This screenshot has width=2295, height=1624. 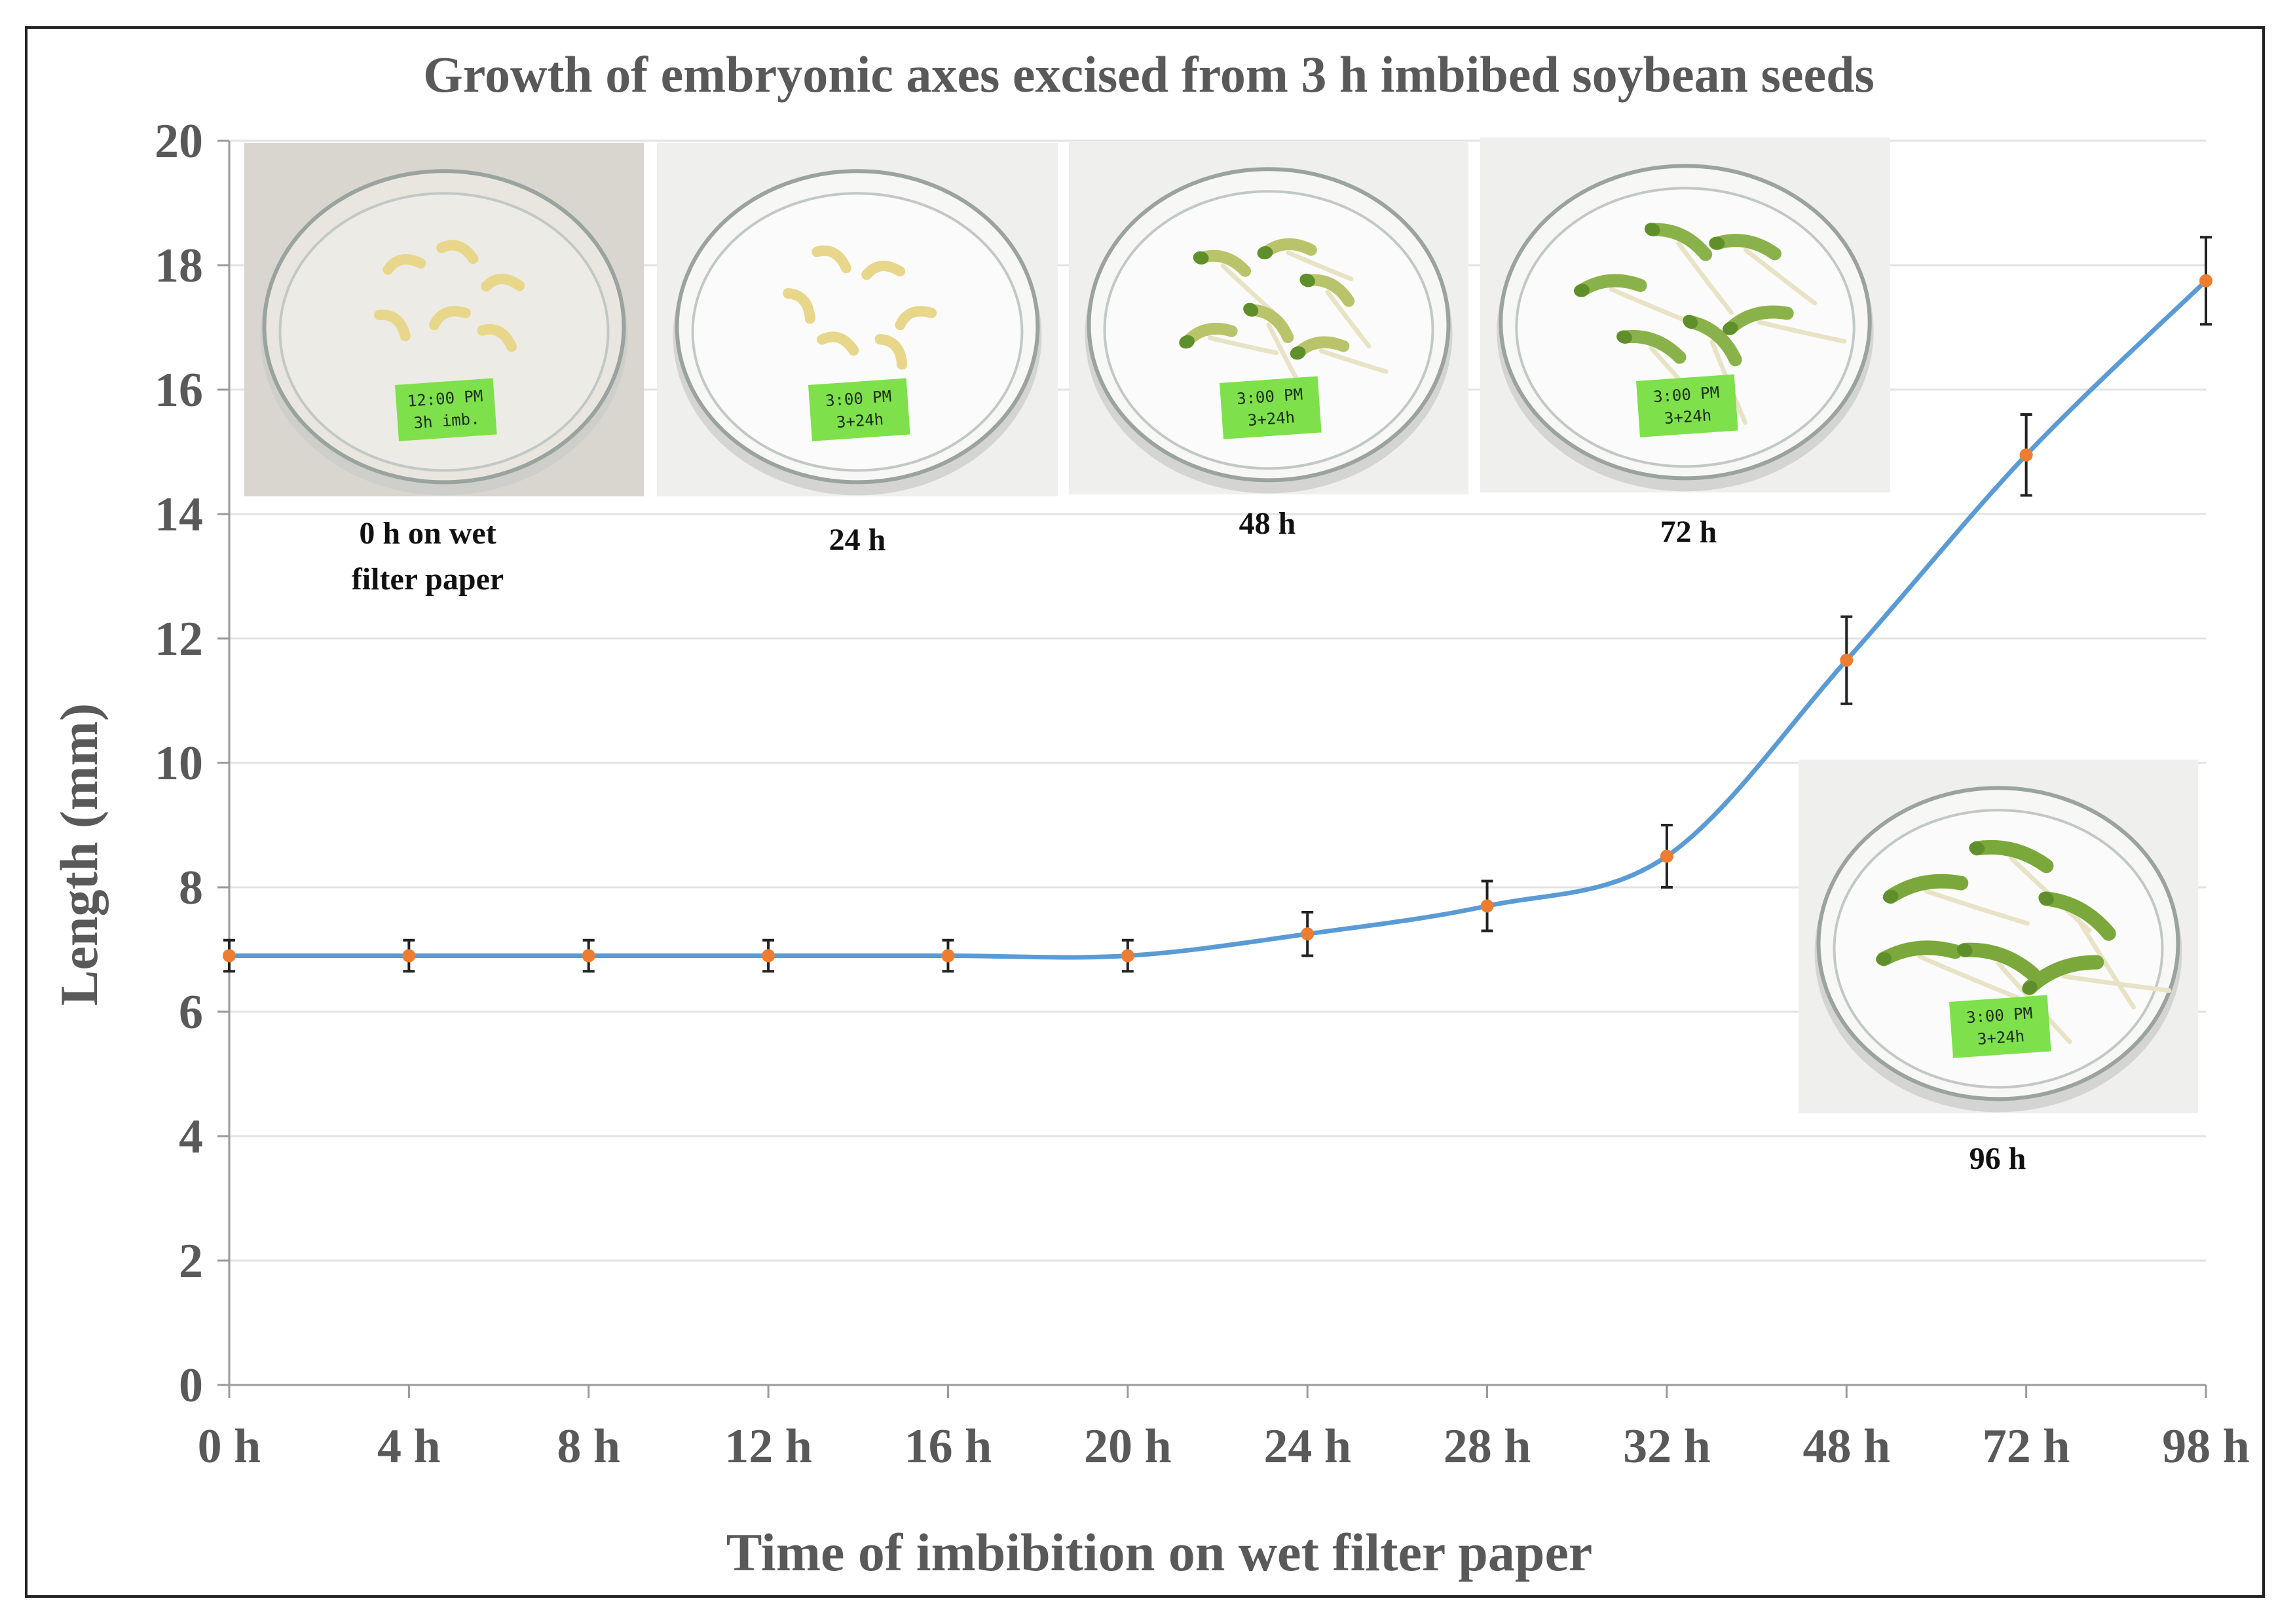 What do you see at coordinates (2206, 1446) in the screenshot?
I see `x-tick-label: 98 h` at bounding box center [2206, 1446].